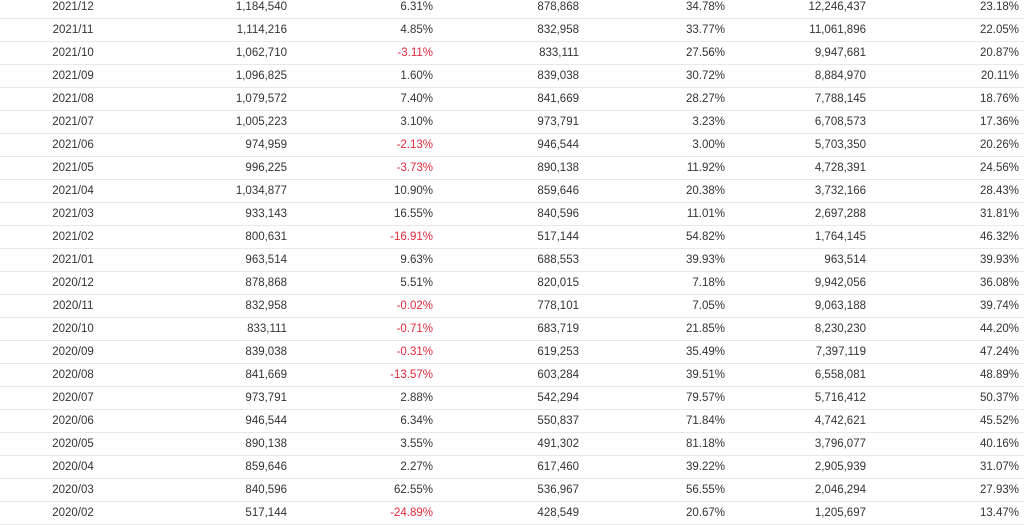 The height and width of the screenshot is (525, 1024). I want to click on month-cell: 2021/06, so click(73, 145).